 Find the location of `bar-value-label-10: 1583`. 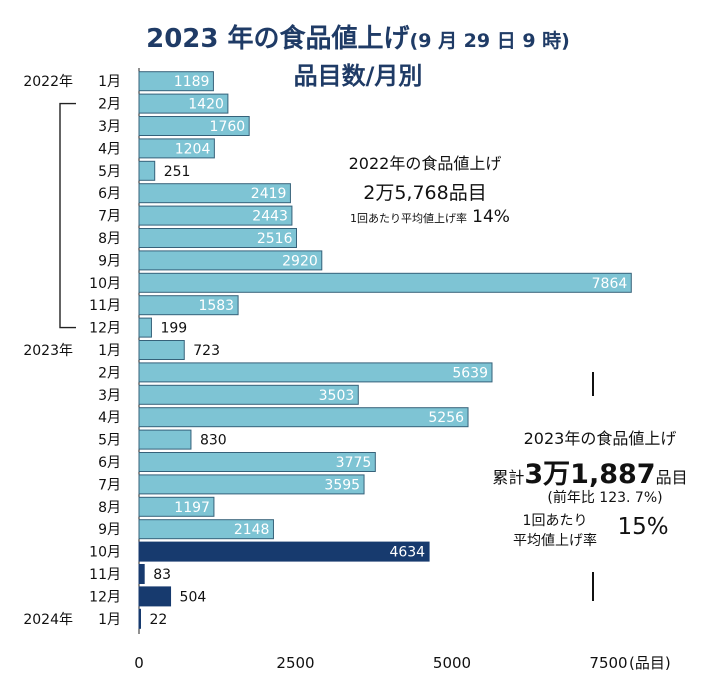

bar-value-label-10: 1583 is located at coordinates (216, 306).